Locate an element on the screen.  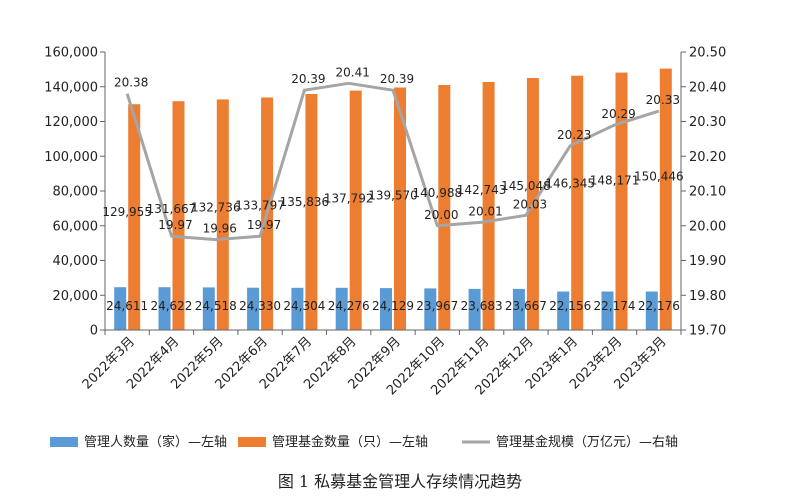
data-label-scale: 20.00 is located at coordinates (441, 215).